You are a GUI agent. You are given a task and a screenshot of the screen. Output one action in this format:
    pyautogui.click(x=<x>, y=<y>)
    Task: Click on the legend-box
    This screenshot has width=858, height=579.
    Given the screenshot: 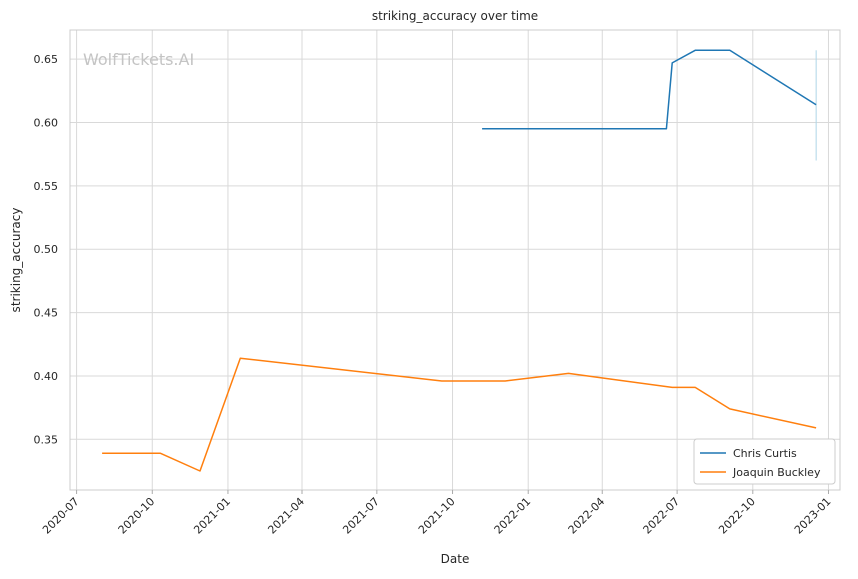 What is the action you would take?
    pyautogui.click(x=764, y=461)
    